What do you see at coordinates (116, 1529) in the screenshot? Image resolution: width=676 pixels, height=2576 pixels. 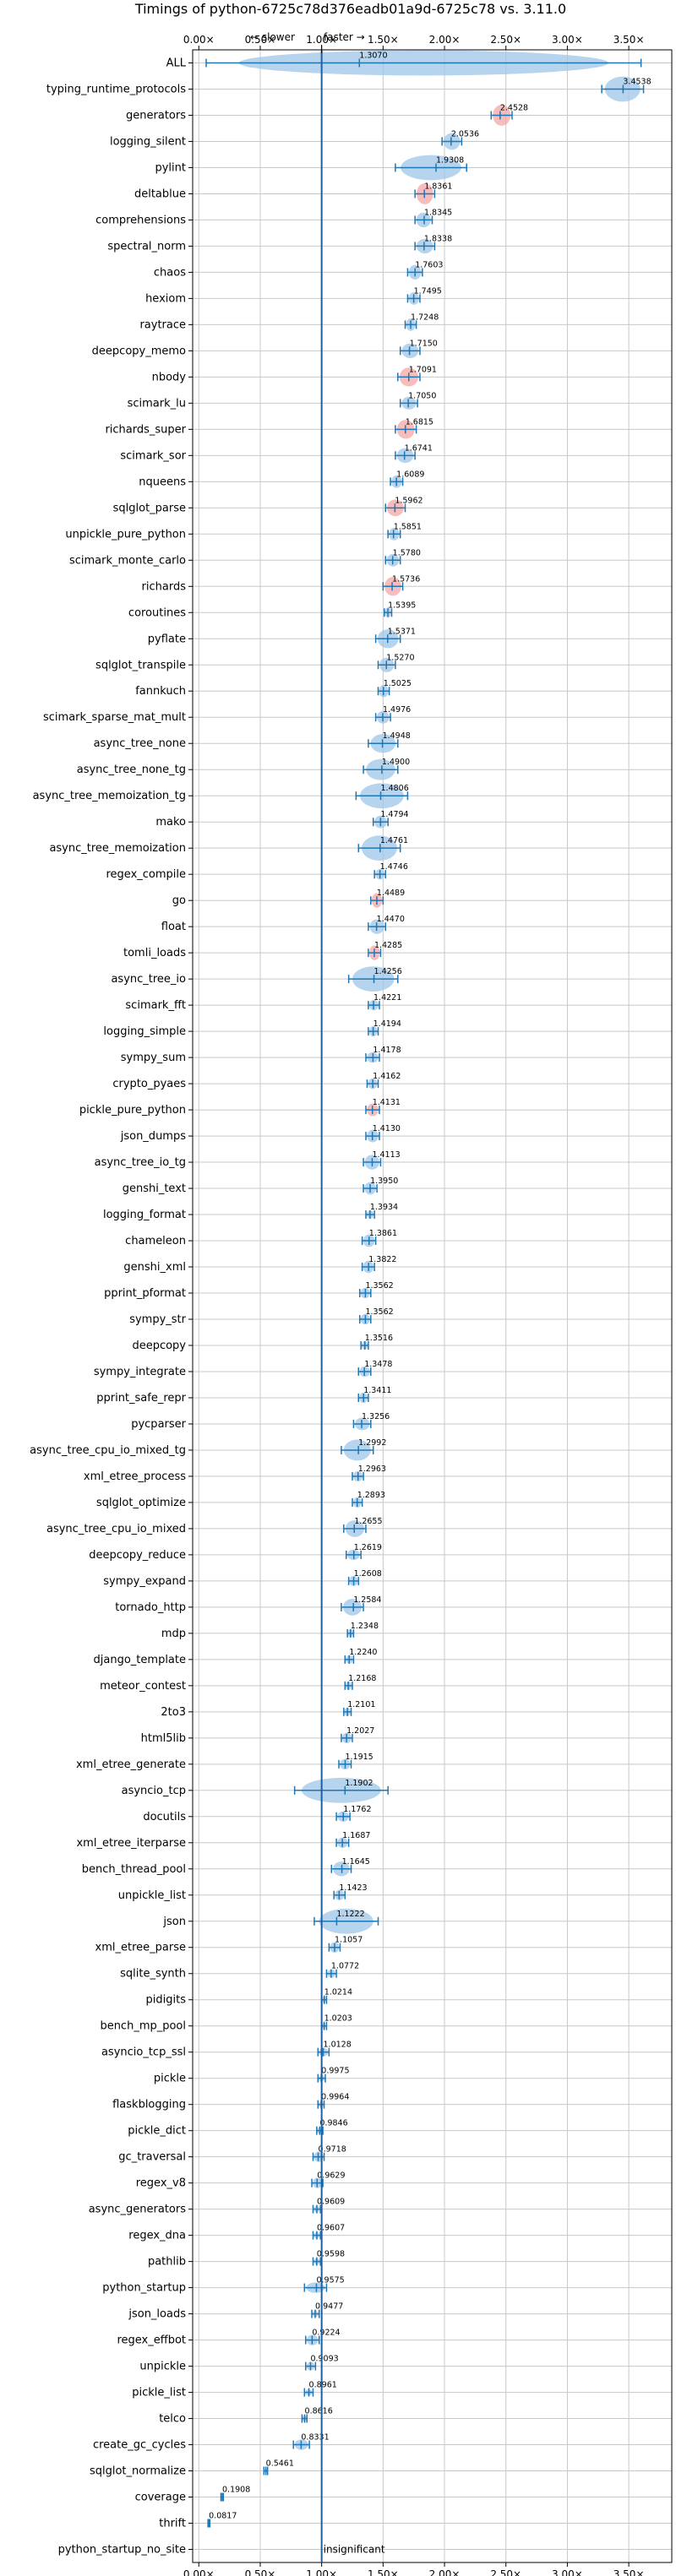 I see `category-label: async_tree_cpu_io_mixed` at bounding box center [116, 1529].